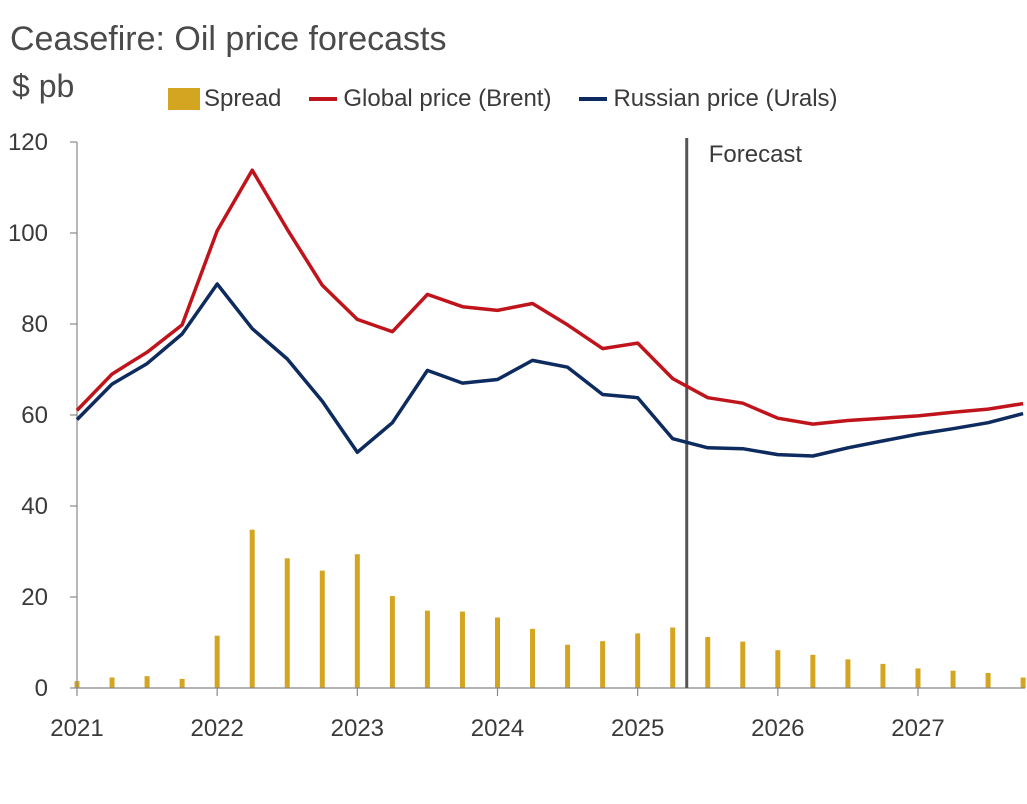 The image size is (1027, 804). Describe the element at coordinates (34, 415) in the screenshot. I see `y-tick-label: 60` at that location.